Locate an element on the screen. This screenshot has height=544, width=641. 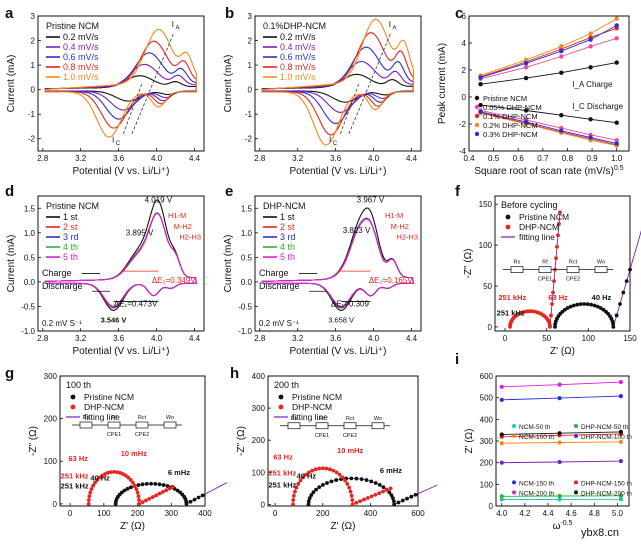
phase-label: H1-M is located at coordinates (394, 215).